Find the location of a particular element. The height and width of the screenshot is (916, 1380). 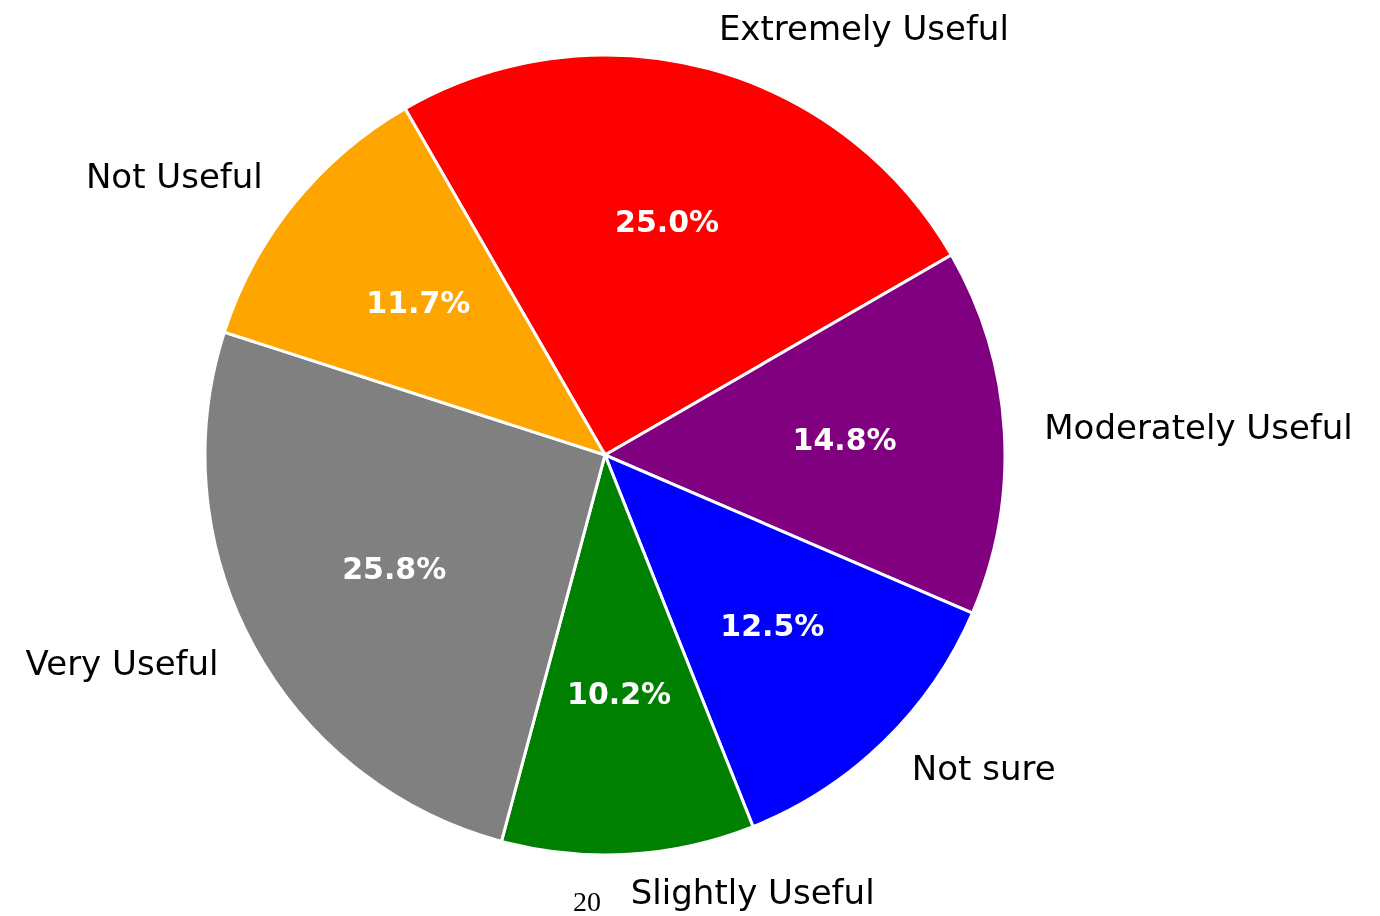

slice-label: Extremely Useful is located at coordinates (863, 27).